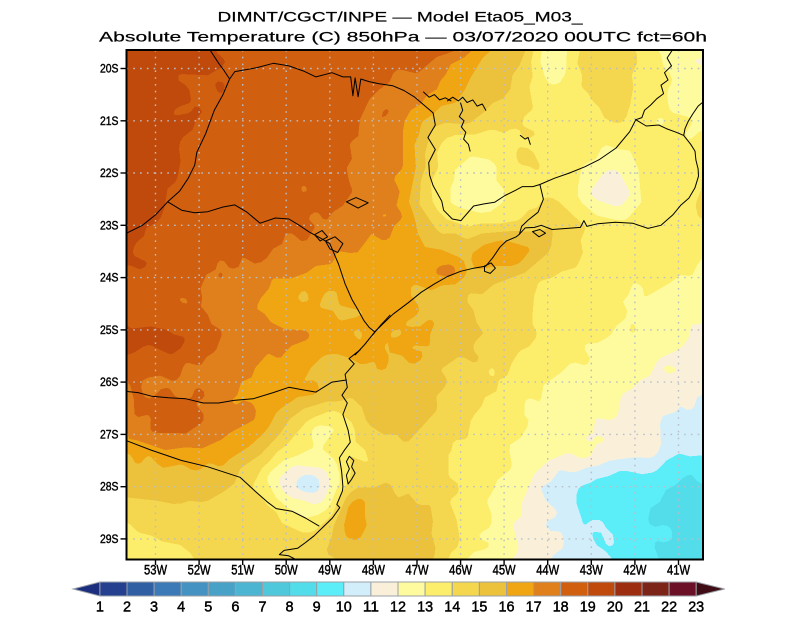 Image resolution: width=800 pixels, height=618 pixels. What do you see at coordinates (374, 570) in the screenshot?
I see `svg-text: 48W` at bounding box center [374, 570].